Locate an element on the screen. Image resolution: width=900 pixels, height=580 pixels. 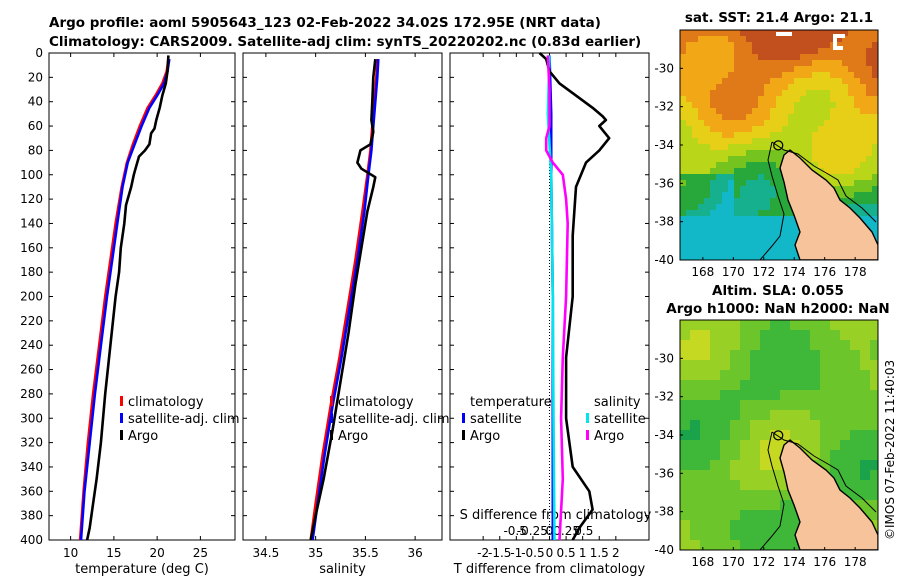
depth-tick-label: 240 is located at coordinates (31, 345).